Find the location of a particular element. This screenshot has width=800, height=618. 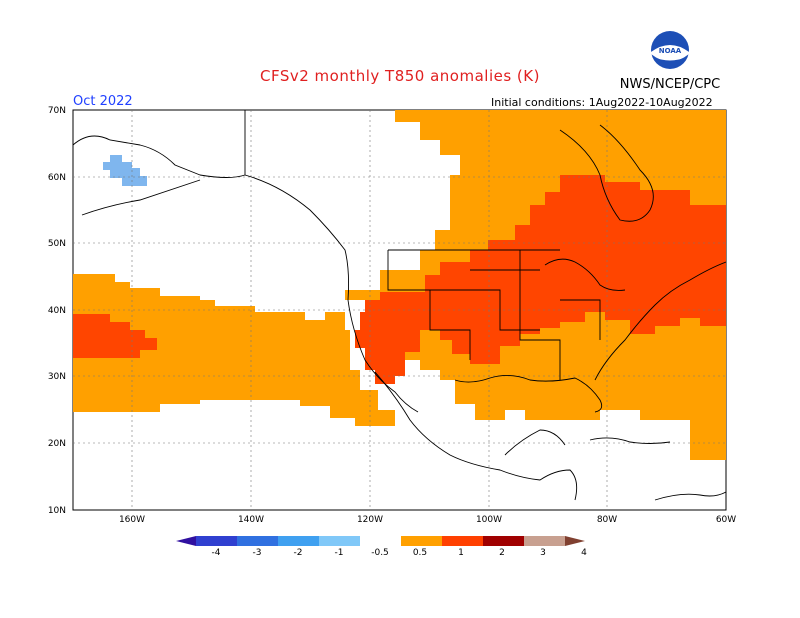

chart-title: CFSv2 monthly T850 anomalies (K) is located at coordinates (400, 76).